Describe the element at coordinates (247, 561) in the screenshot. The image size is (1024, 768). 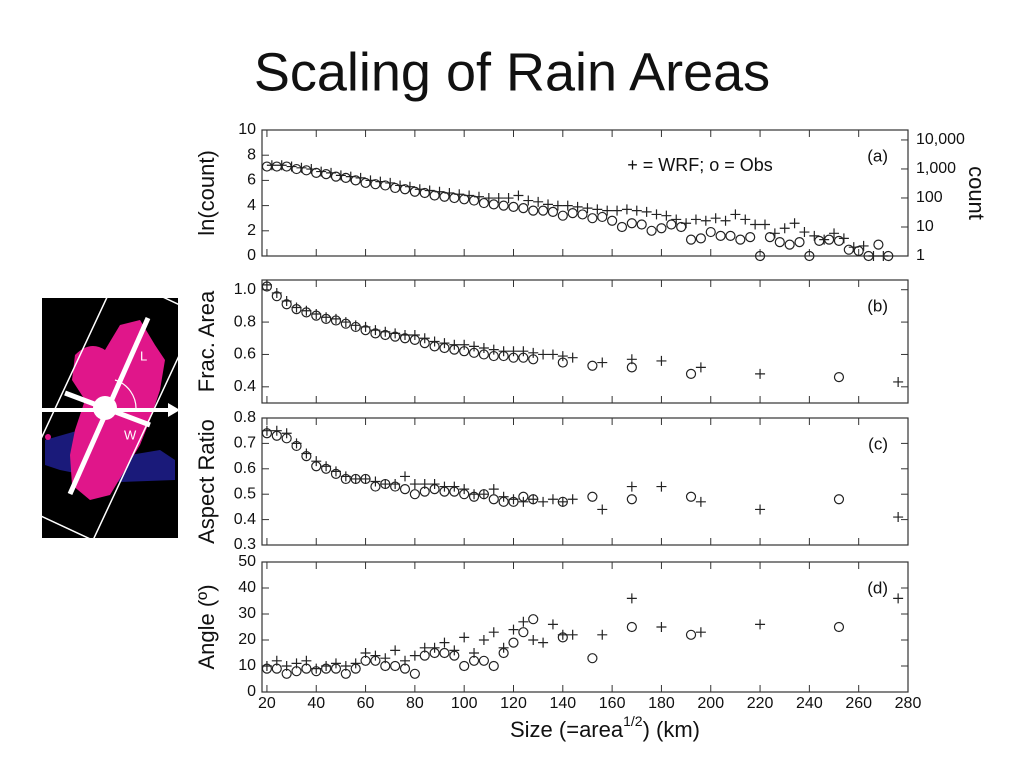
I see `y-tick-label: 50` at that location.